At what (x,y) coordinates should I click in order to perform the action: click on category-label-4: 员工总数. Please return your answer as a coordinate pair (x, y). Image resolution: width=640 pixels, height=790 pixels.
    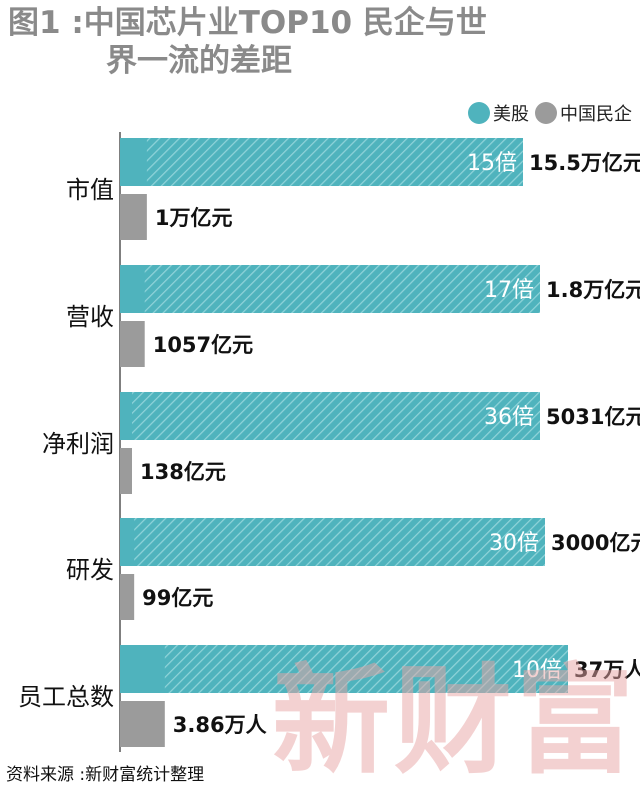
    Looking at the image, I should click on (66, 697).